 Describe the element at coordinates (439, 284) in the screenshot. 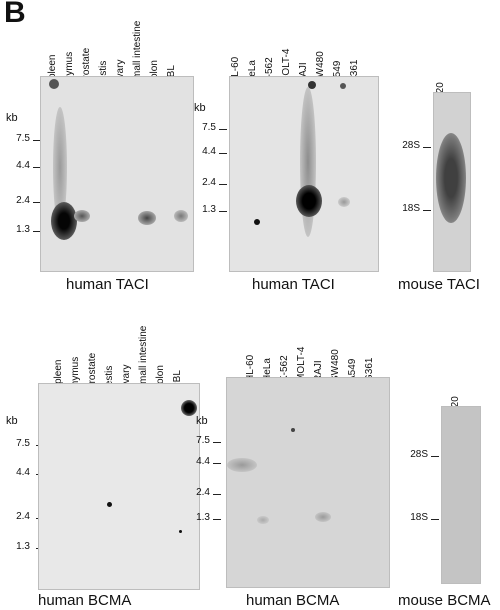

I see `panel-caption: mouse TACI` at that location.